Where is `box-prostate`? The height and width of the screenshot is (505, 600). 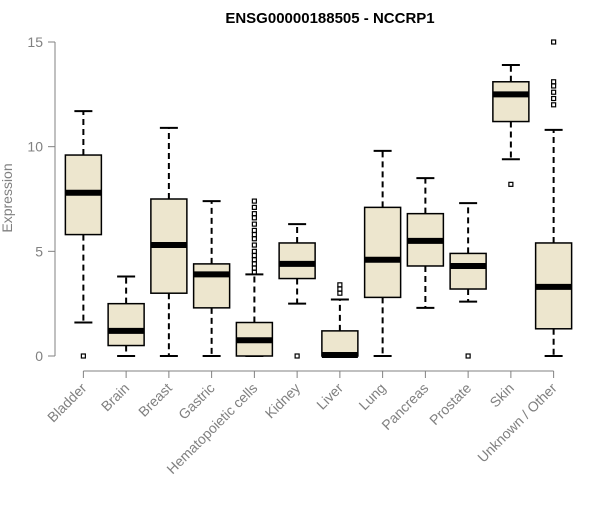
box-prostate is located at coordinates (468, 280).